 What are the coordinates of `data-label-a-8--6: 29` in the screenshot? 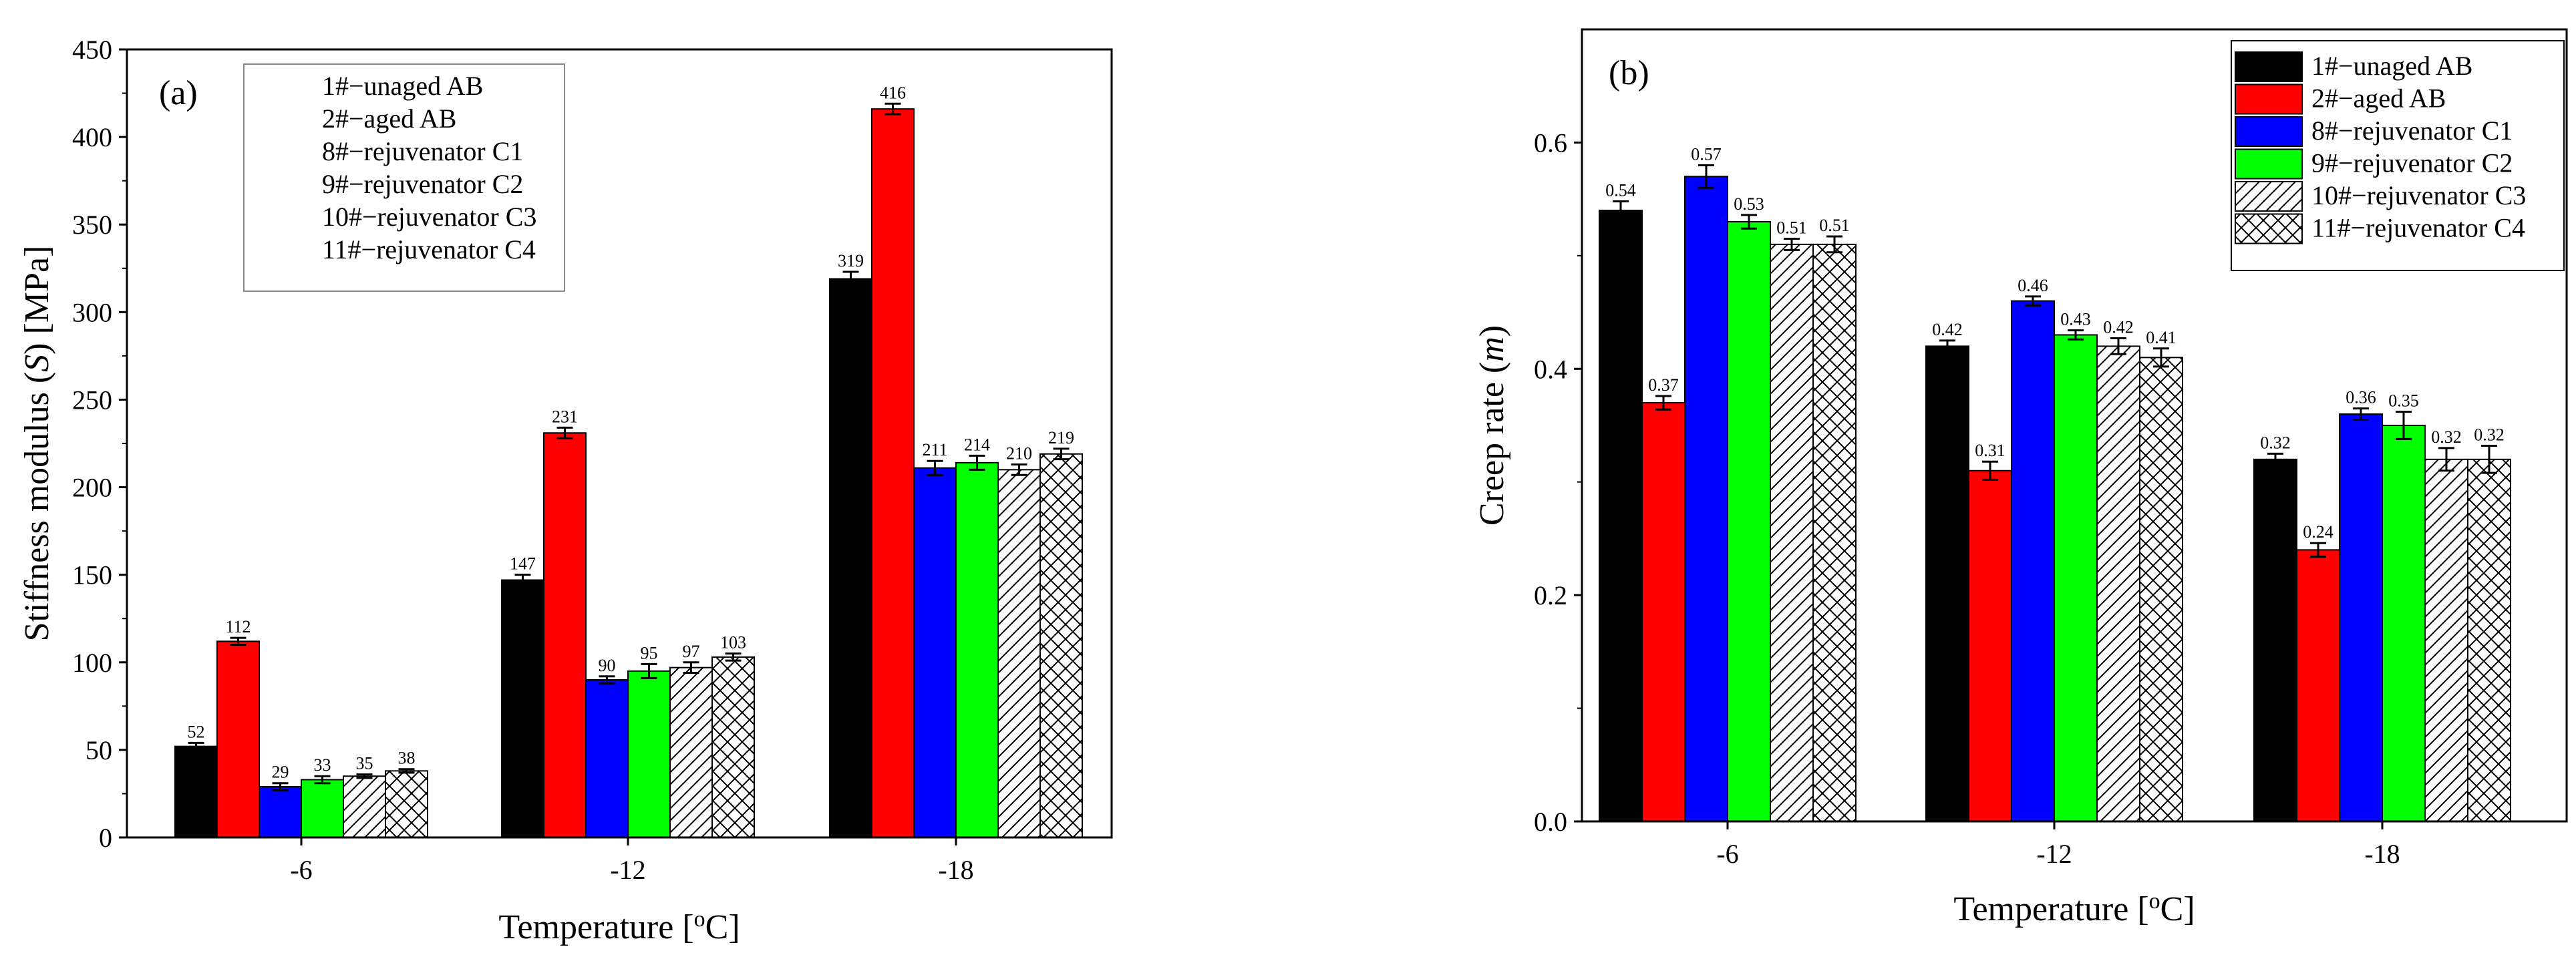 It's located at (280, 772).